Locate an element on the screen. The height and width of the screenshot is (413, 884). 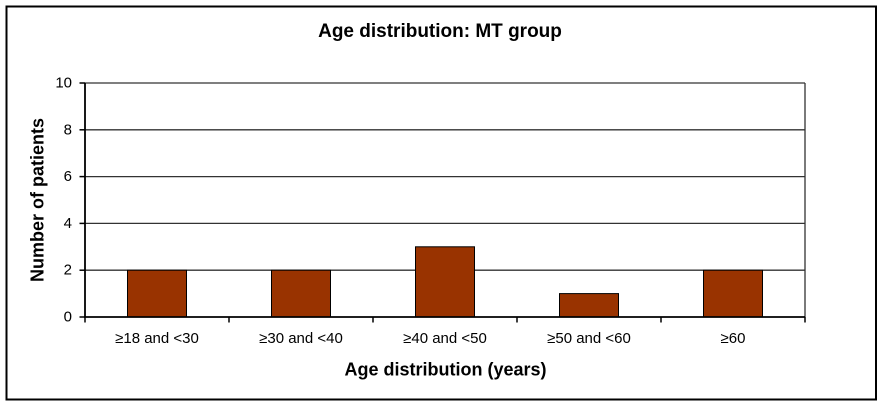
svg-text: Age distribution: MT group is located at coordinates (440, 31).